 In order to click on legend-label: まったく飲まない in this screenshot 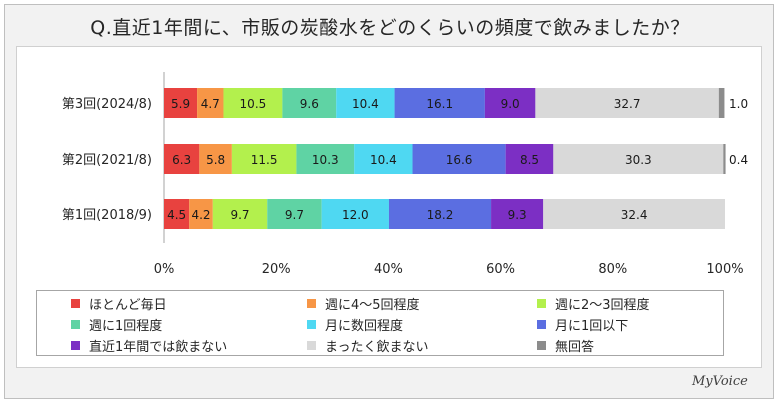, I will do `click(377, 347)`.